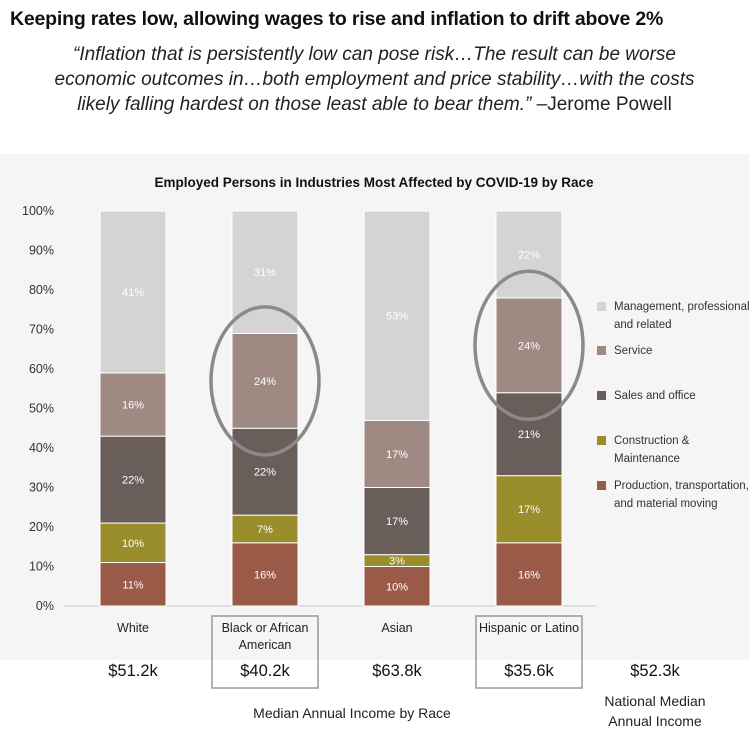  I want to click on legend-swatch-management-professional-and-related, so click(601, 306).